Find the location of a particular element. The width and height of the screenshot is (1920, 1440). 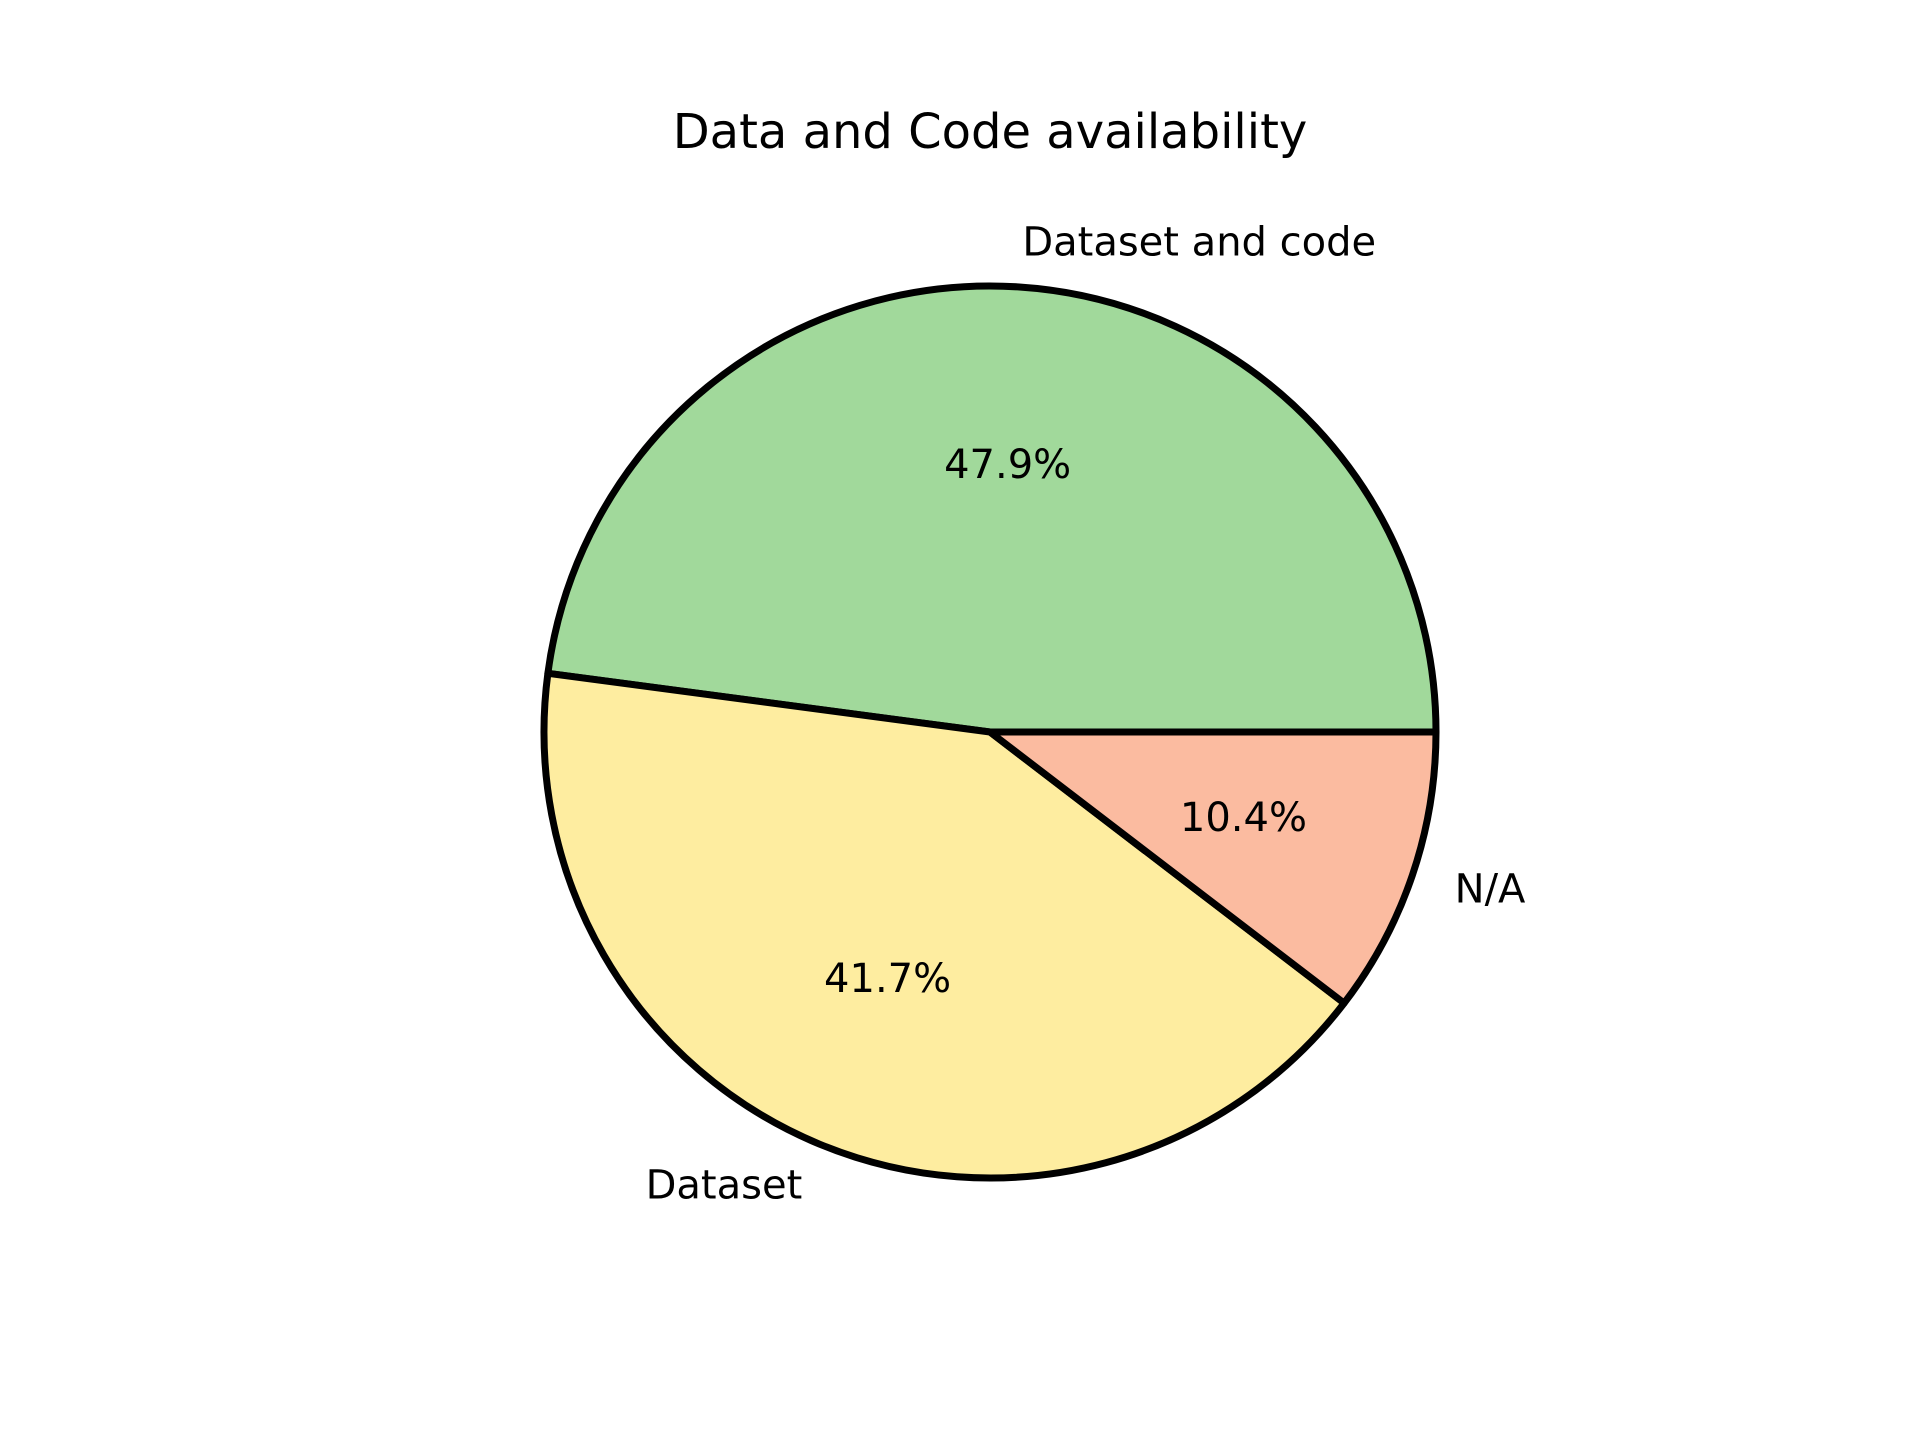

pie-slice-dataset-and-code is located at coordinates (992, 509).